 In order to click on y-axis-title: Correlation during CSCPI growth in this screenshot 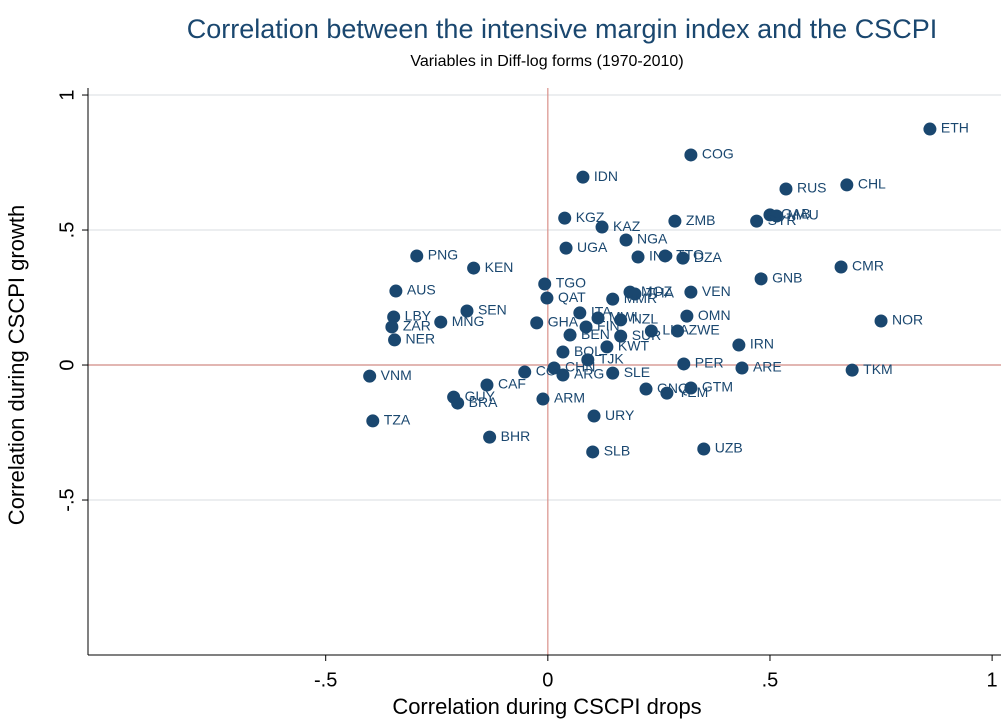, I will do `click(16, 365)`.